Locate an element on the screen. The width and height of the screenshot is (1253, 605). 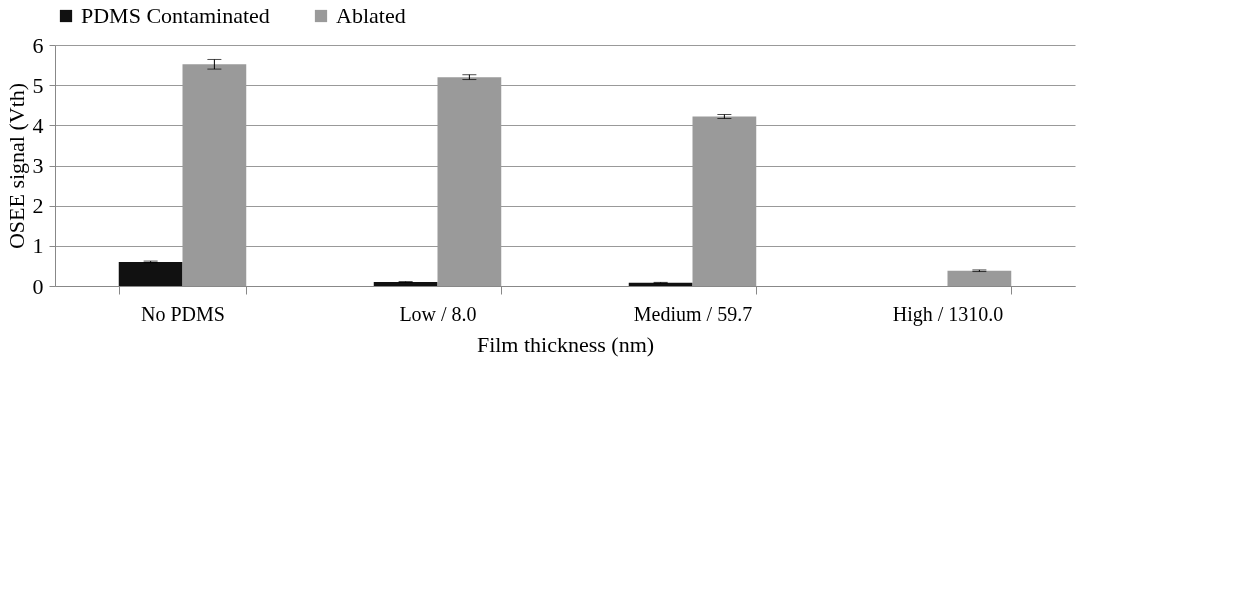
x-tick-label: High / 1310.0 is located at coordinates (948, 314).